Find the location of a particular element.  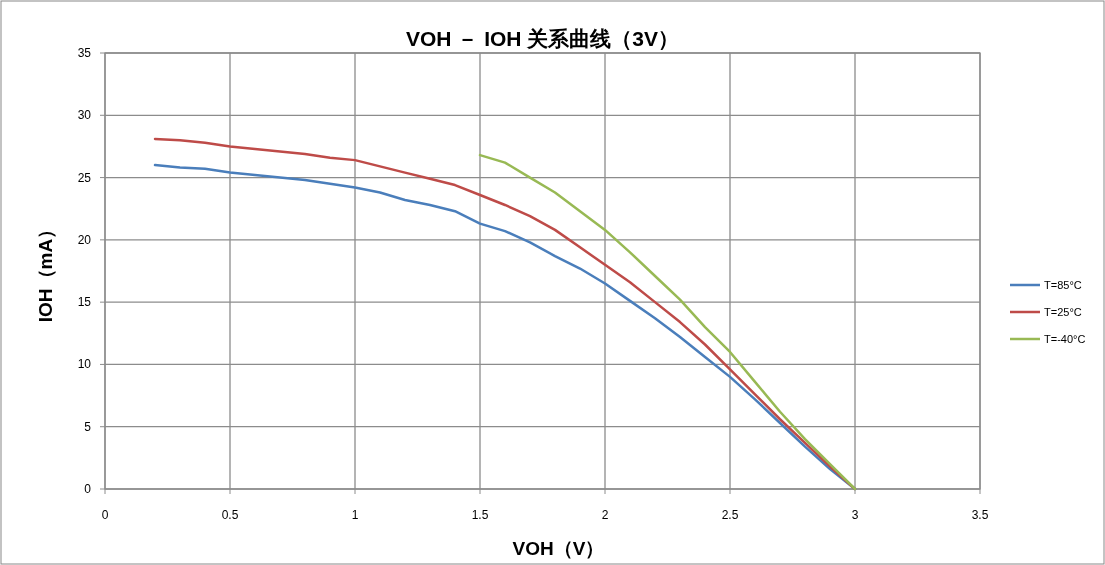

x-tick-label: 3 is located at coordinates (855, 515).